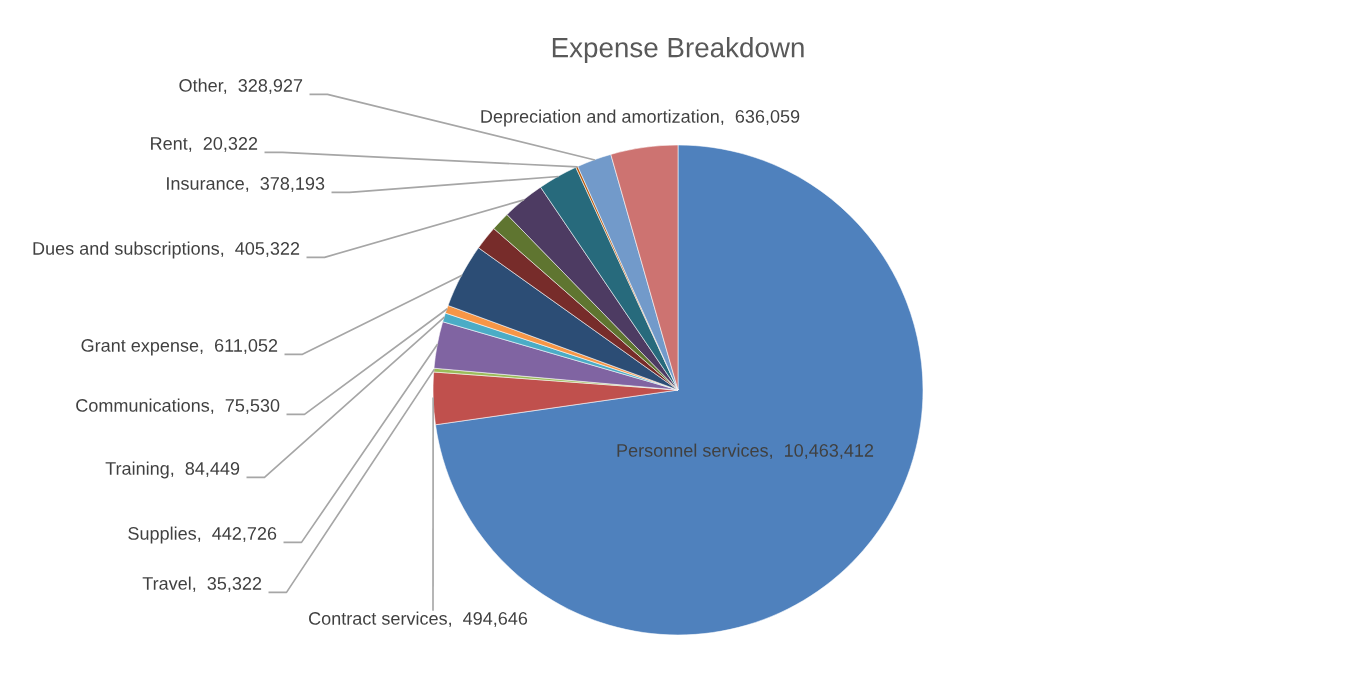 Image resolution: width=1347 pixels, height=700 pixels. What do you see at coordinates (745, 451) in the screenshot?
I see `slice-label: Personnel services, 10,463,412` at bounding box center [745, 451].